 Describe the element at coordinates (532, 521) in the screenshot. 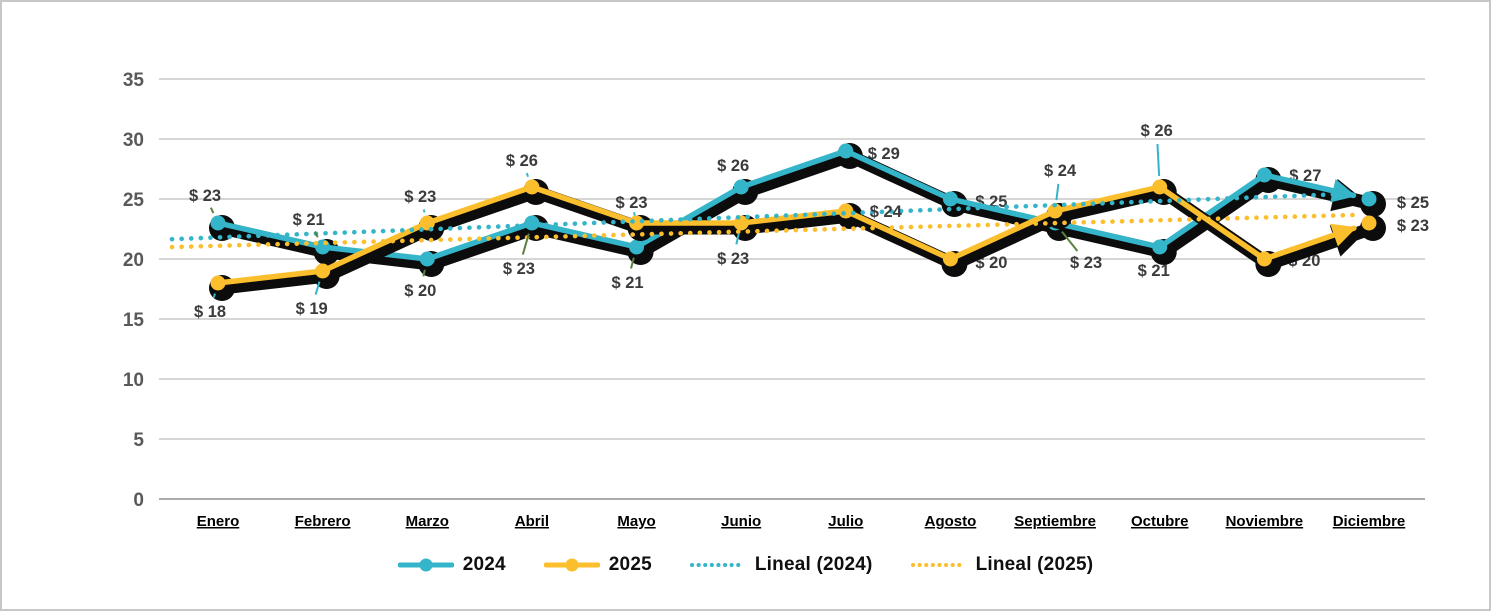

I see `svg-text: Abril` at that location.